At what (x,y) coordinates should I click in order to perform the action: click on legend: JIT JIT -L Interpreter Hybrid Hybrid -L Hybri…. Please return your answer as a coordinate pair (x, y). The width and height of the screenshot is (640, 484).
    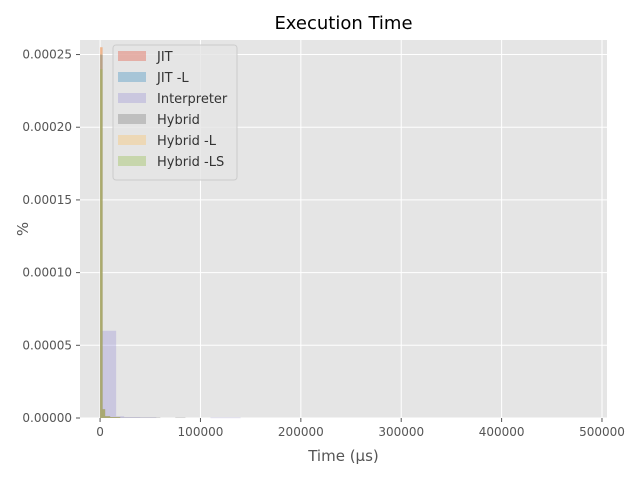
    Looking at the image, I should click on (175, 112).